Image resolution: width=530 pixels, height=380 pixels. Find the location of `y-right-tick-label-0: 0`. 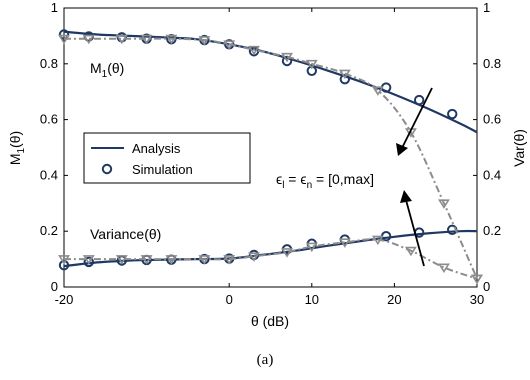

y-right-tick-label-0: 0 is located at coordinates (486, 286).